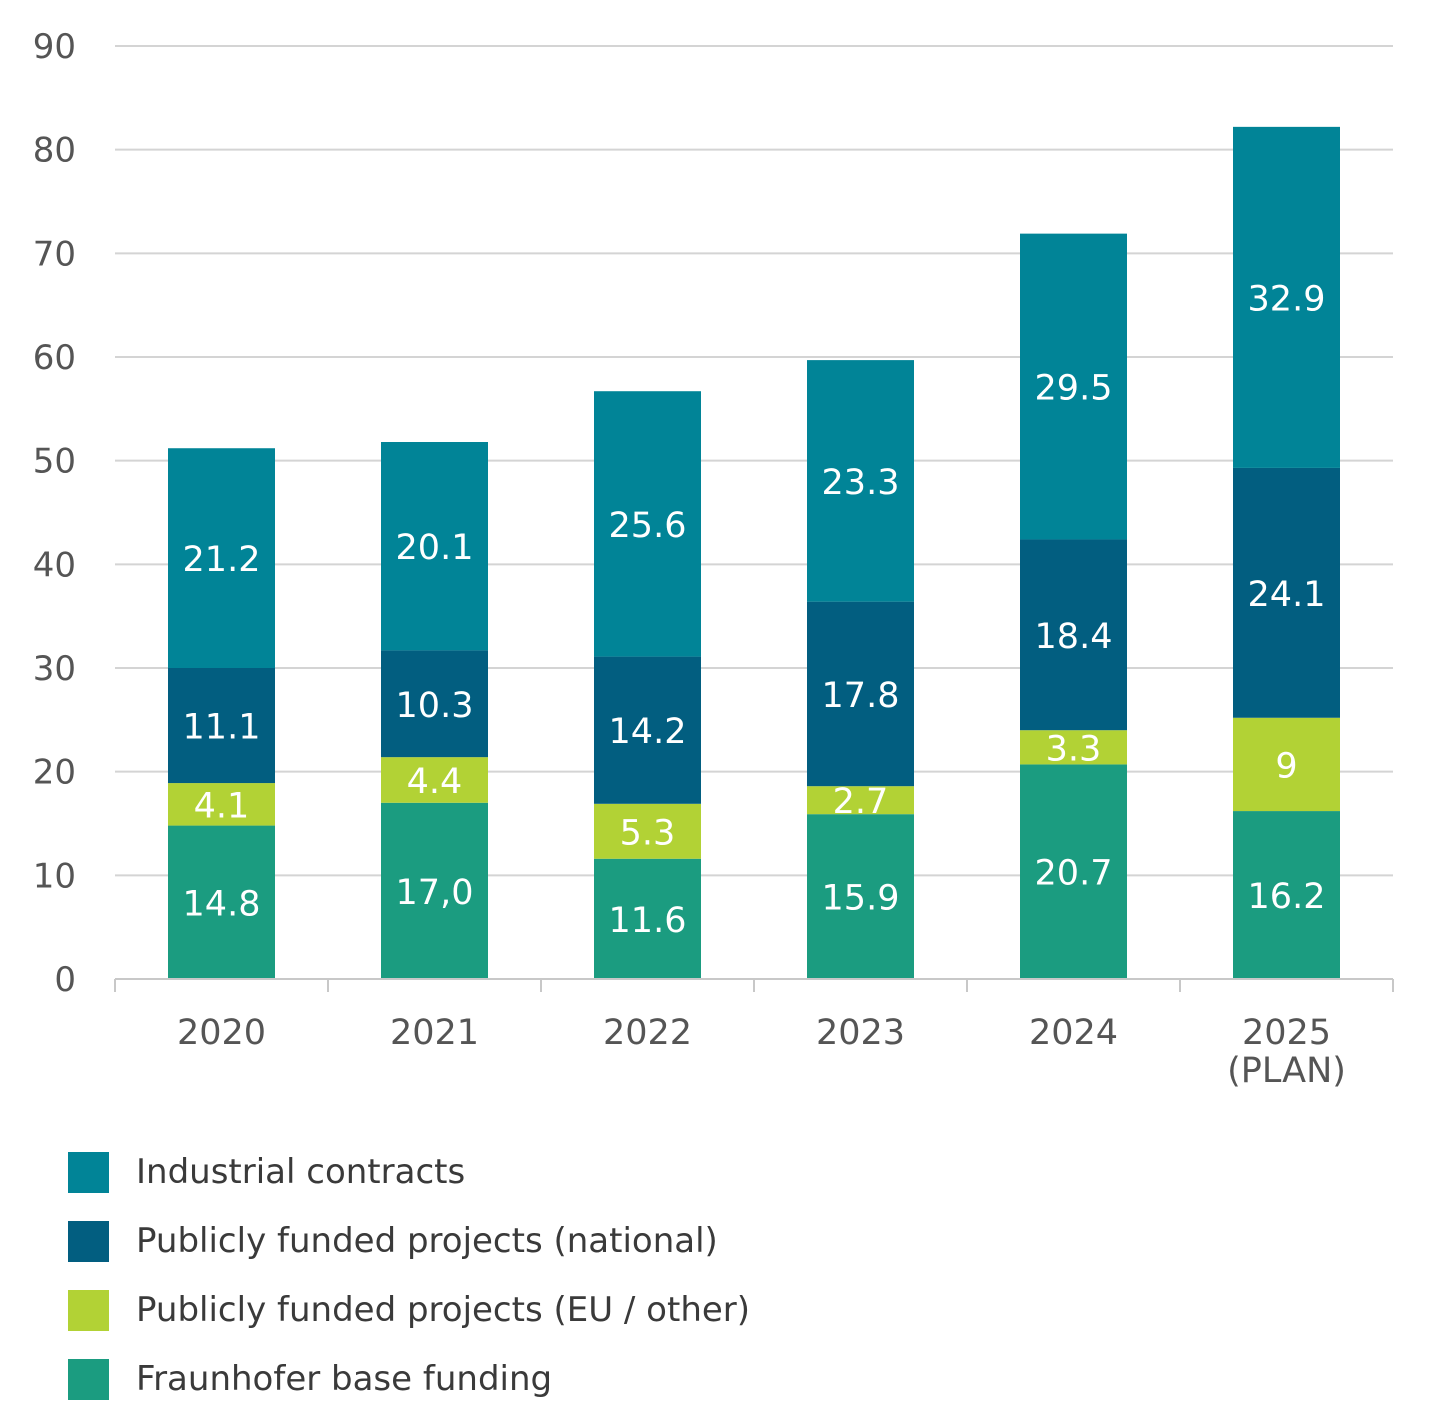 The height and width of the screenshot is (1426, 1440). Describe the element at coordinates (1073, 1033) in the screenshot. I see `x-tick-label: 2024` at that location.